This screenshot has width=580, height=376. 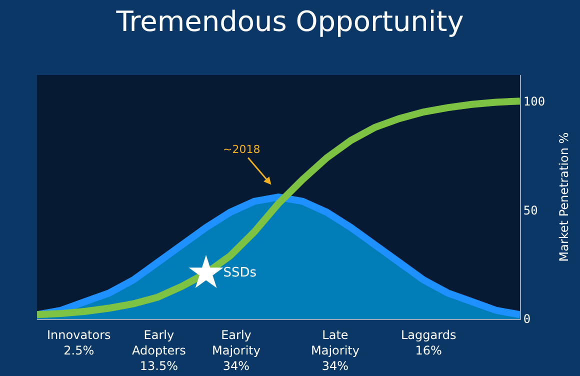 I want to click on y2-tick-label: 50, so click(x=530, y=210).